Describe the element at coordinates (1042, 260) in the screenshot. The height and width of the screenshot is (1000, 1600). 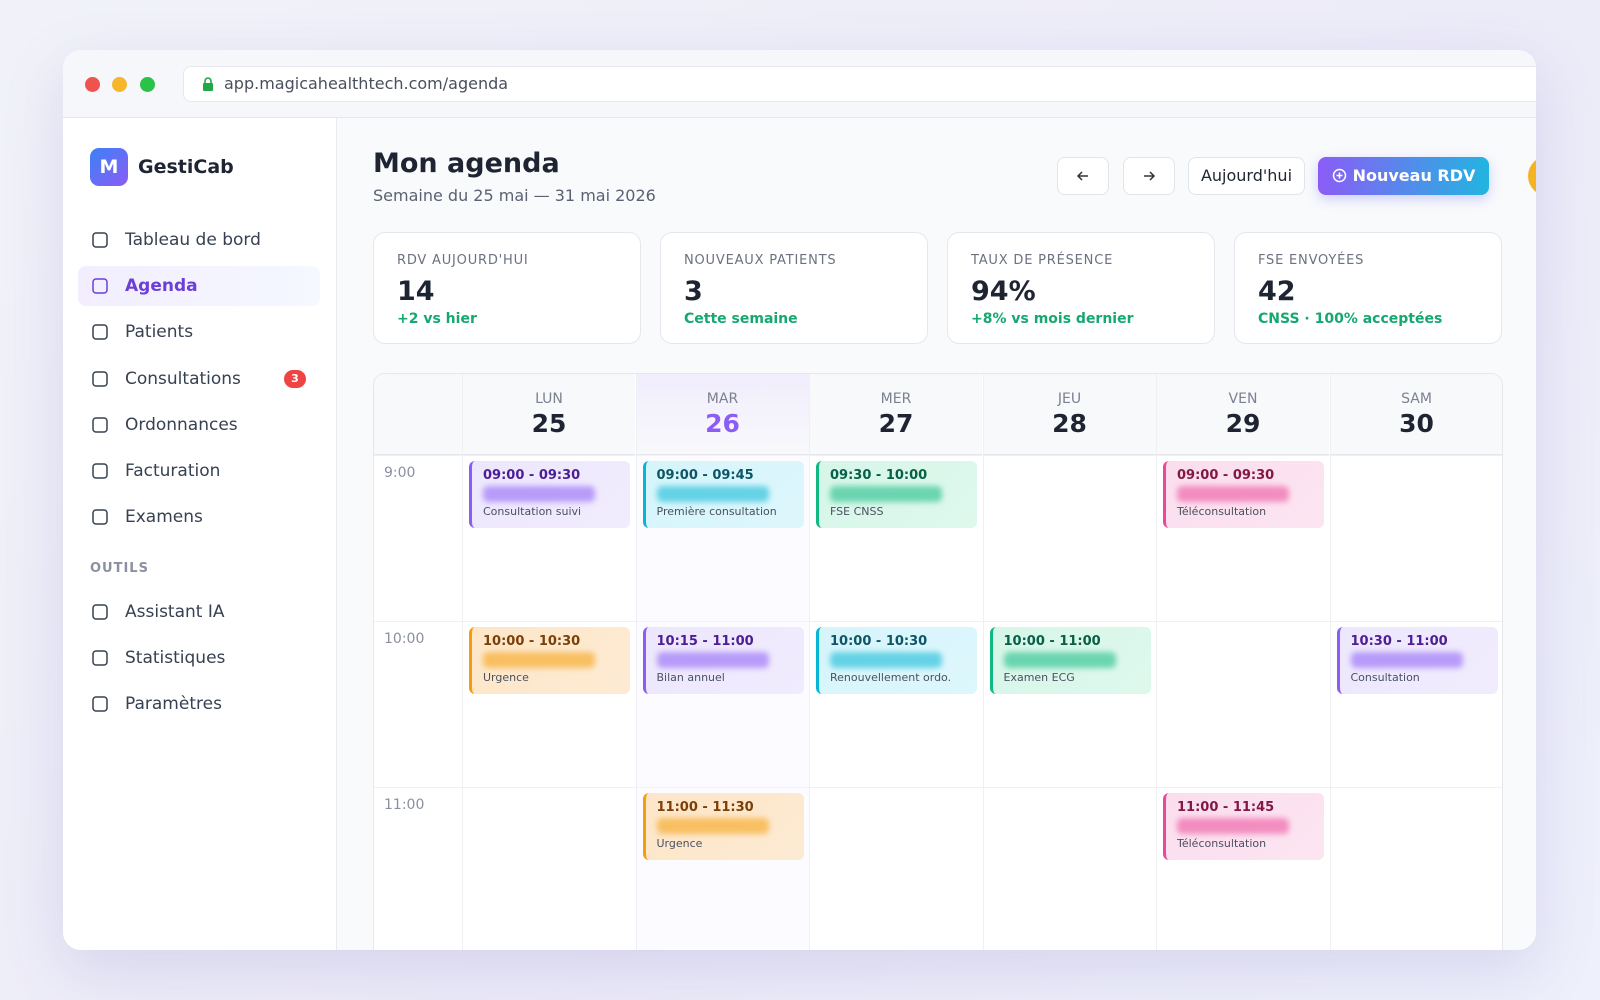
I see `stat-label: TAUX DE PRÉSENCE` at that location.